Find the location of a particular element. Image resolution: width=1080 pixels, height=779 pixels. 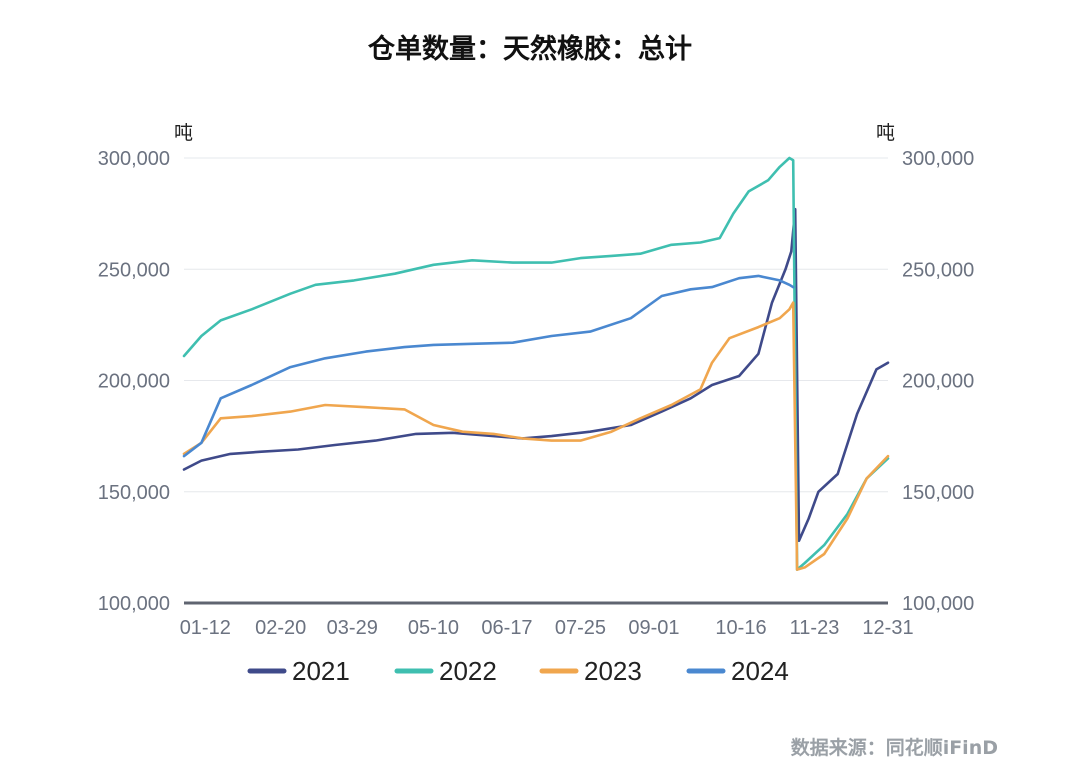

source-label: 数据来源：同花顺iFinD is located at coordinates (894, 747).